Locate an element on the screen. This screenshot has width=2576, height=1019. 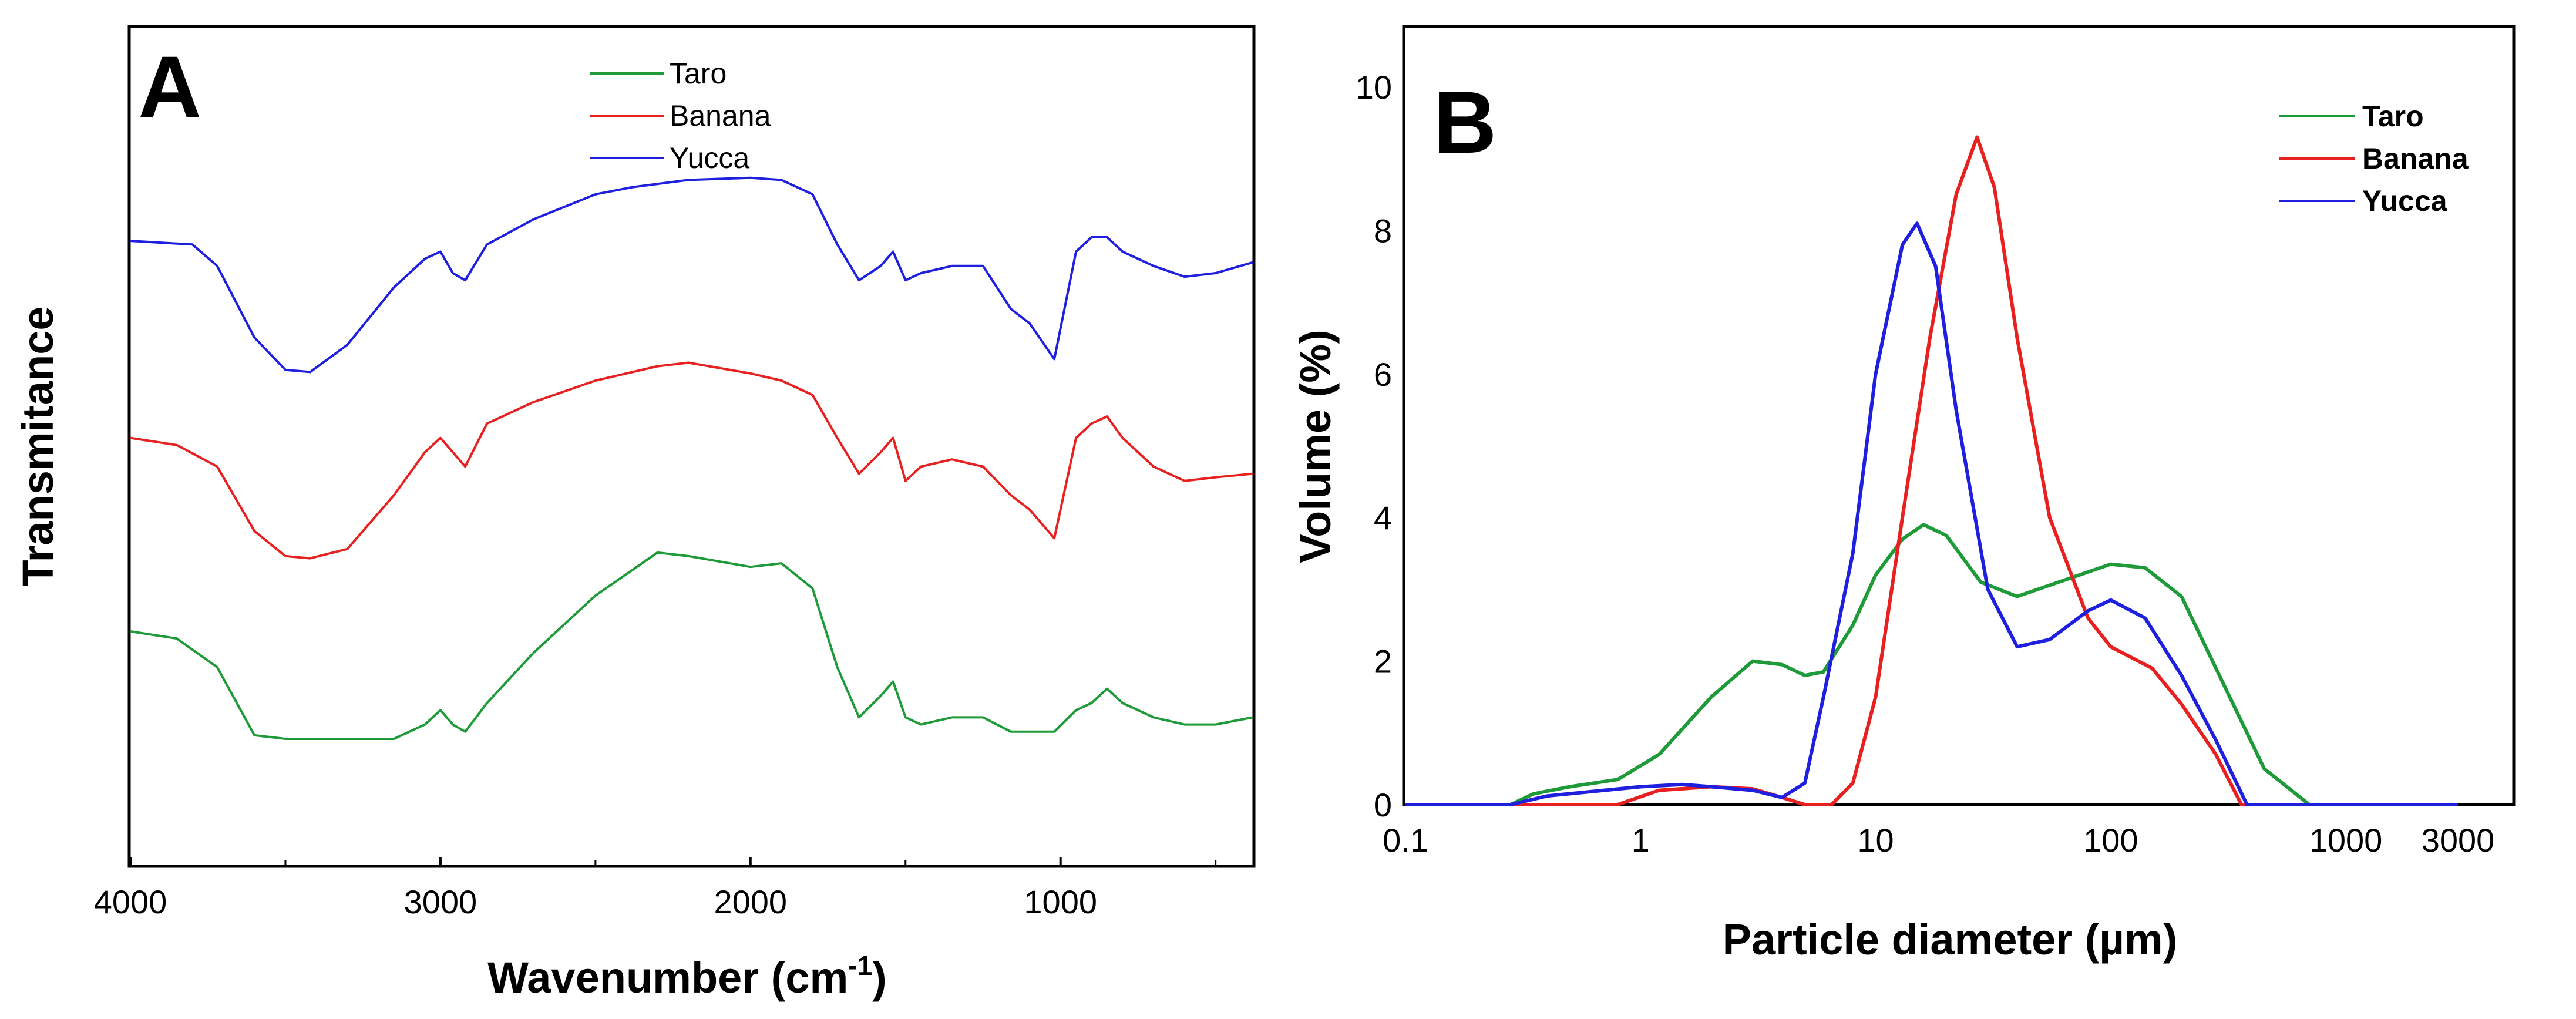
panel-b-y-tick-label-10: 10 is located at coordinates (1374, 87).